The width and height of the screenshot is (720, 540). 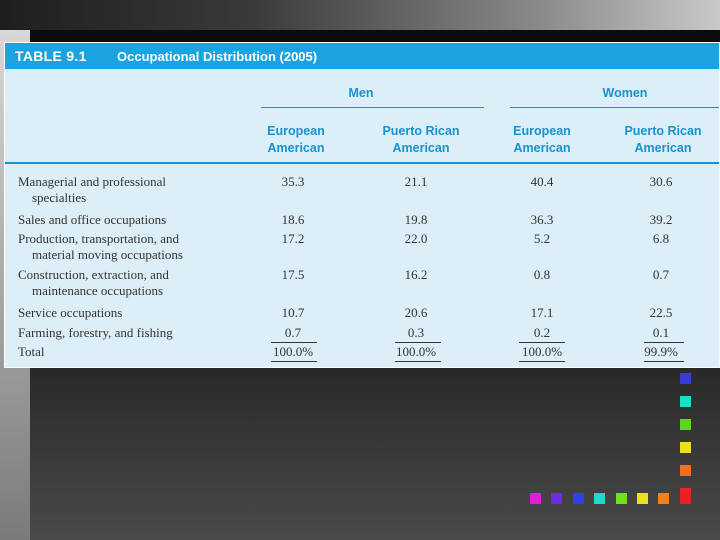 I want to click on row-label-sales: Sales and office occupations, so click(x=92, y=219).